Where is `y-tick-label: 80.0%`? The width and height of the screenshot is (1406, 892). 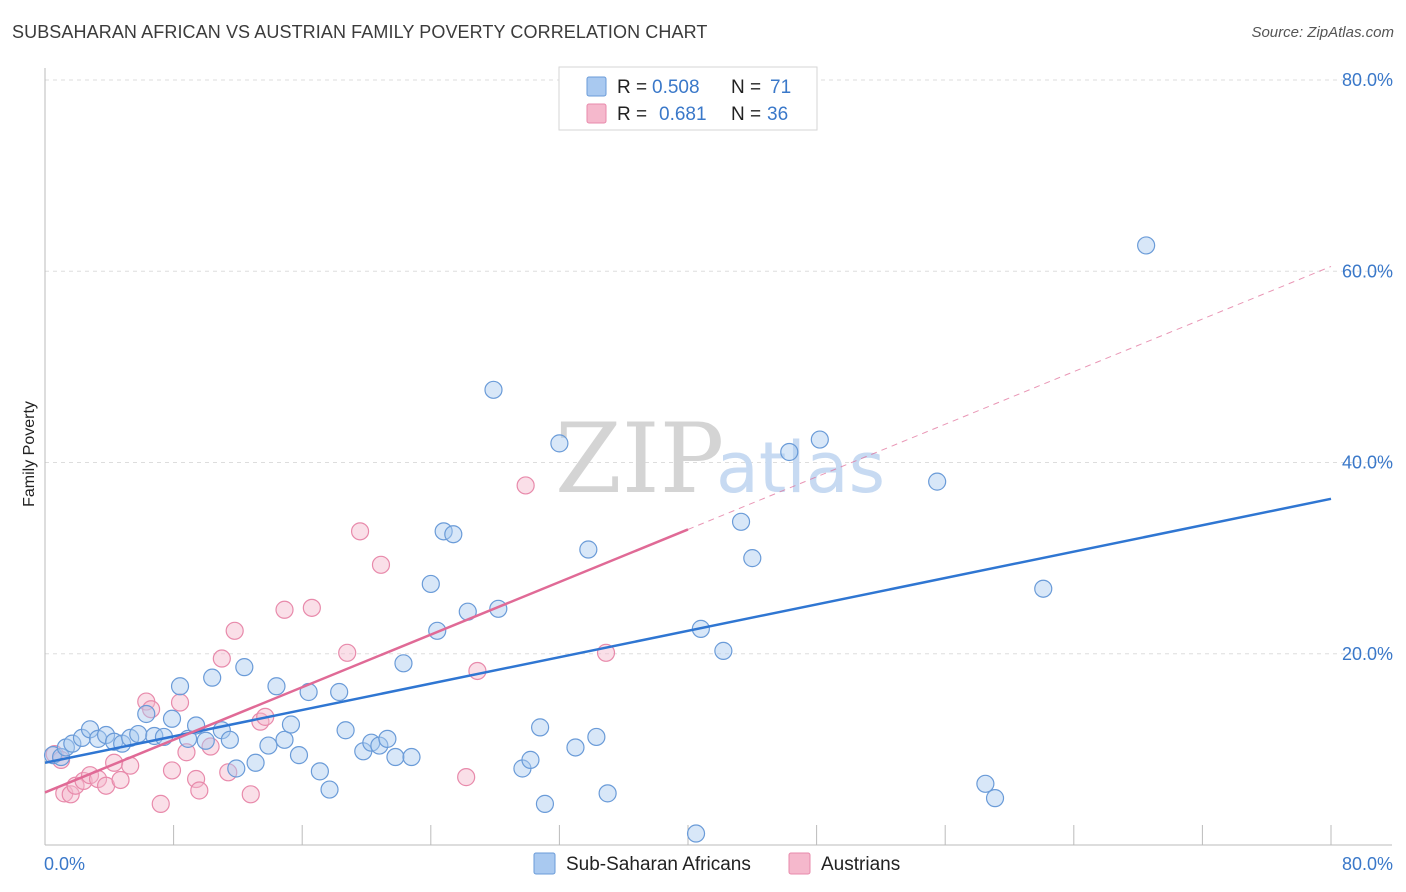 y-tick-label: 80.0% is located at coordinates (1367, 80).